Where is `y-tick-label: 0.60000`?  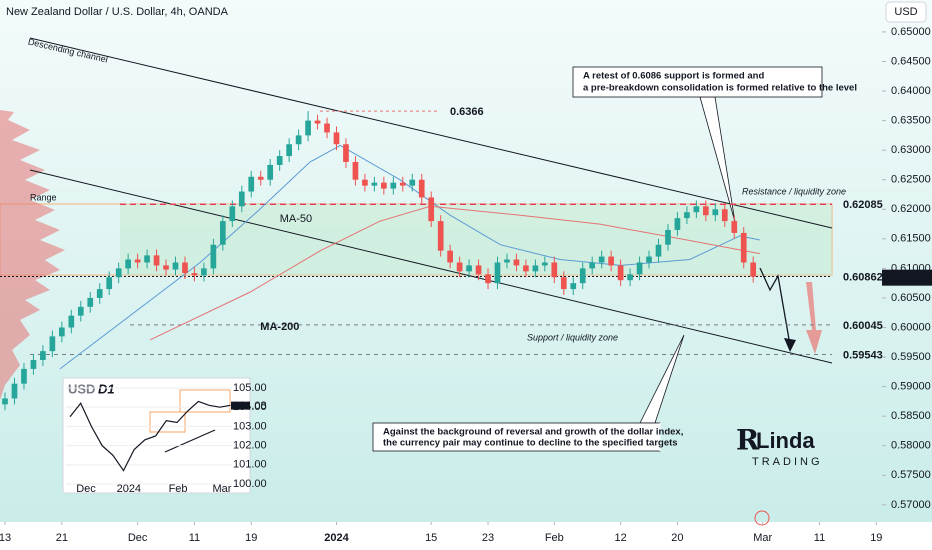
y-tick-label: 0.60000 is located at coordinates (911, 327).